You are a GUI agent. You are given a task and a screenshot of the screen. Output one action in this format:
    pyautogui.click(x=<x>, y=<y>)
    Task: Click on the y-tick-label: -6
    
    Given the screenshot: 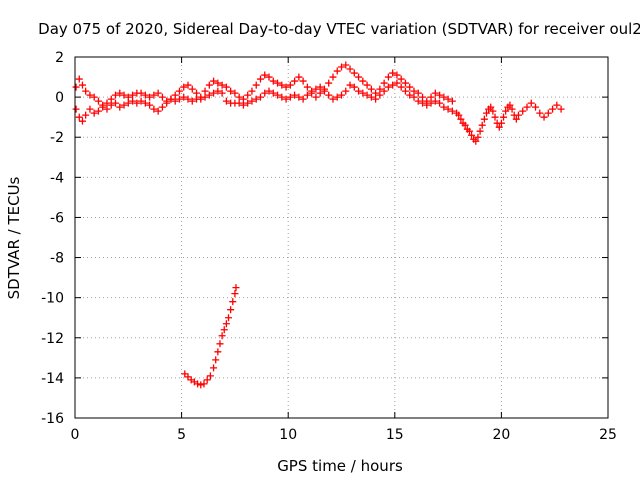 What is the action you would take?
    pyautogui.click(x=57, y=218)
    